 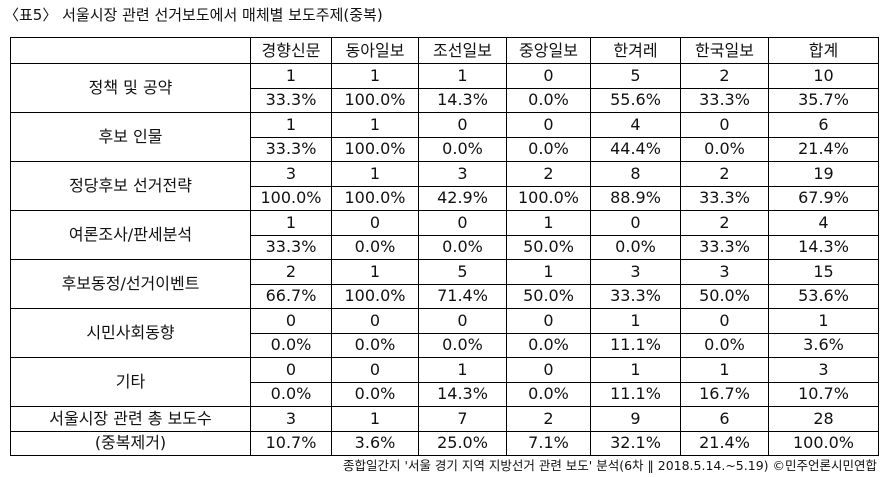 I want to click on row-label: 기타, so click(x=130, y=382).